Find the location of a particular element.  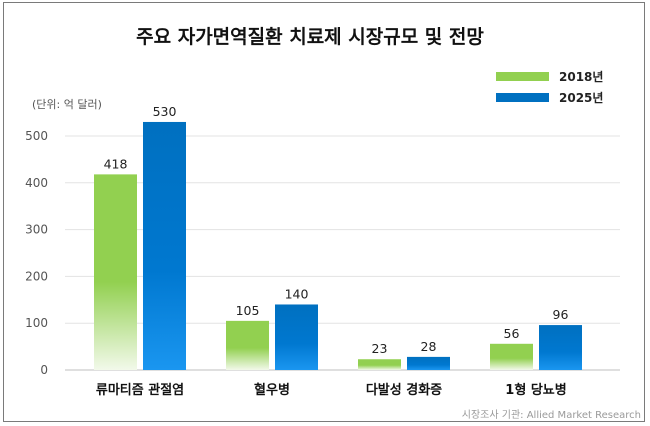

y-tick-label-0: 0 is located at coordinates (44, 370).